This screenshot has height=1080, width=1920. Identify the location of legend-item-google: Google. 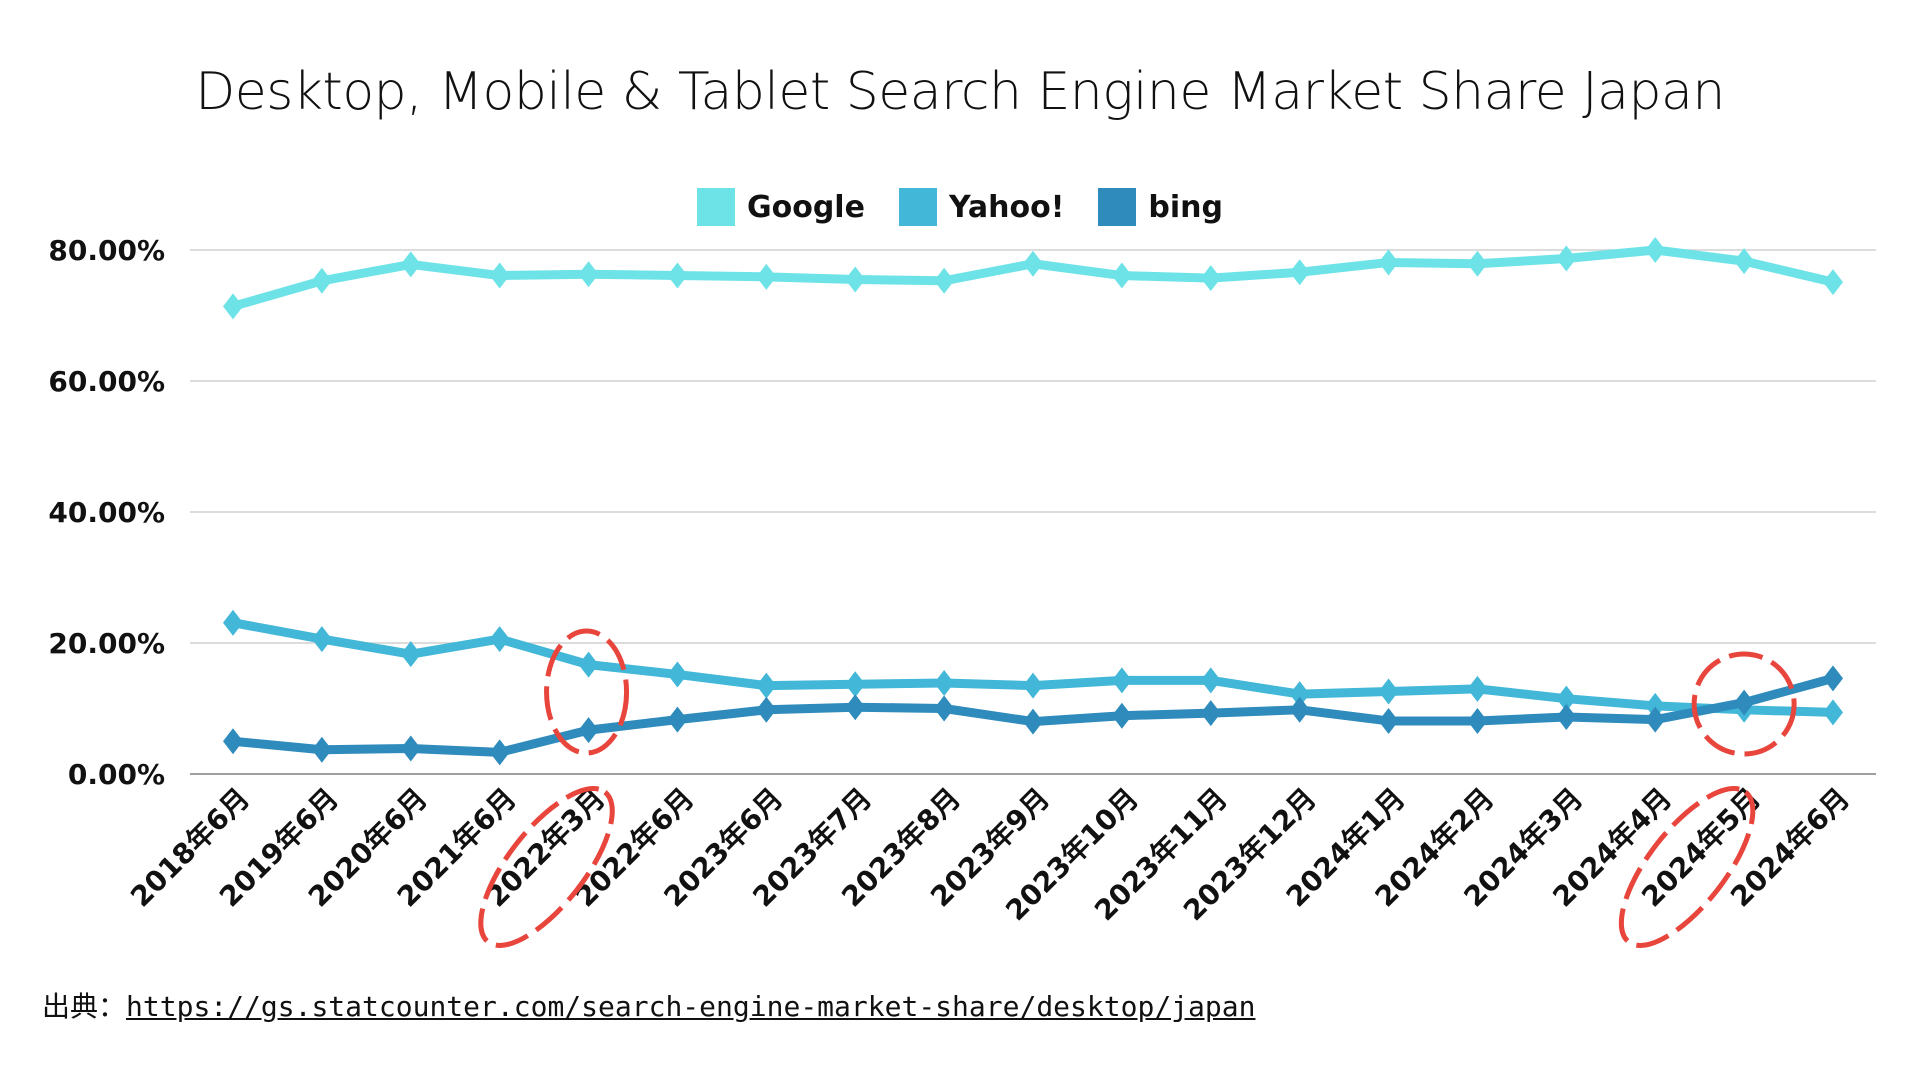
(780, 207).